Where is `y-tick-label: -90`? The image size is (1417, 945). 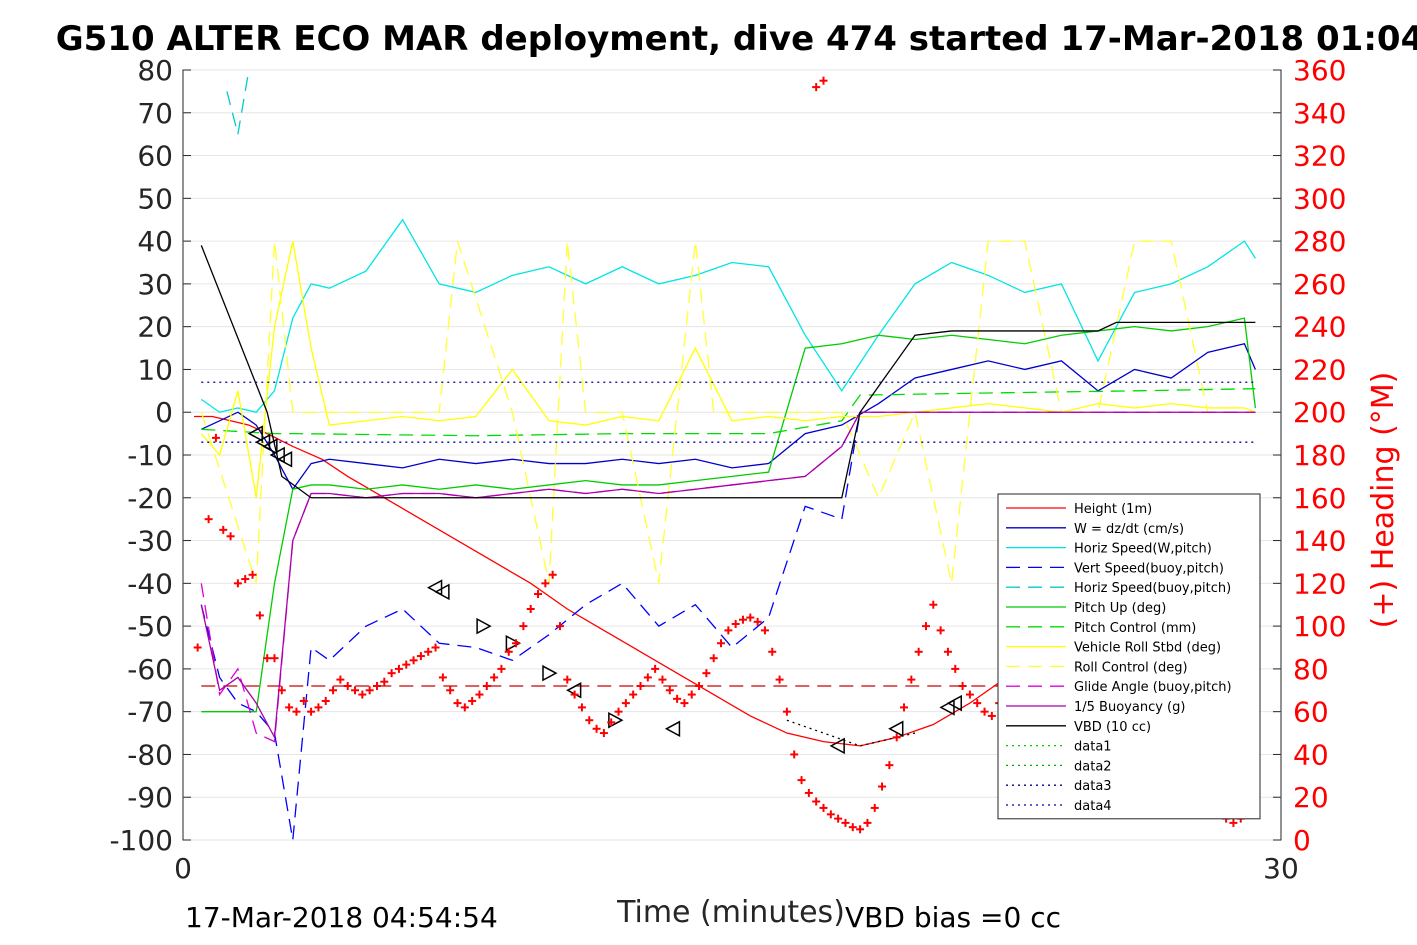 y-tick-label: -90 is located at coordinates (150, 797).